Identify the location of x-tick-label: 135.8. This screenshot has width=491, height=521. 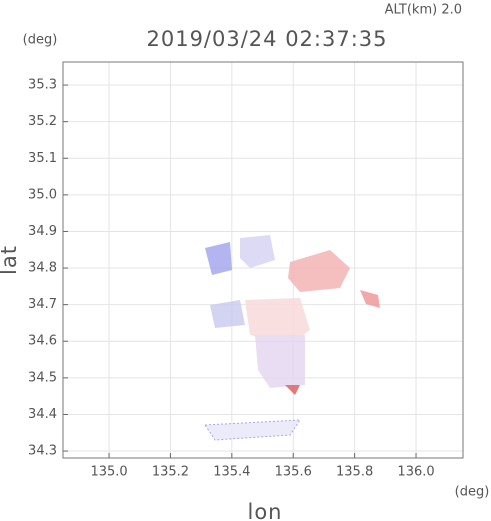
(354, 472).